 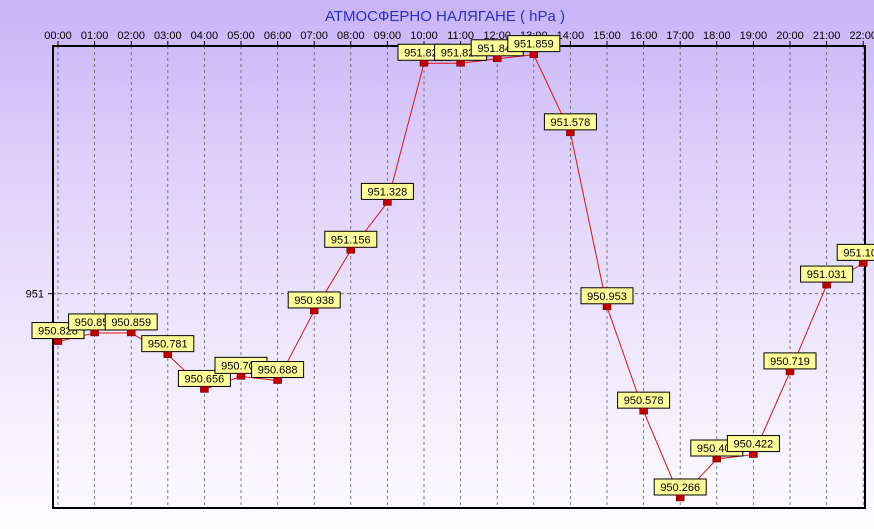 What do you see at coordinates (424, 36) in the screenshot?
I see `x-tick-label: 10:00` at bounding box center [424, 36].